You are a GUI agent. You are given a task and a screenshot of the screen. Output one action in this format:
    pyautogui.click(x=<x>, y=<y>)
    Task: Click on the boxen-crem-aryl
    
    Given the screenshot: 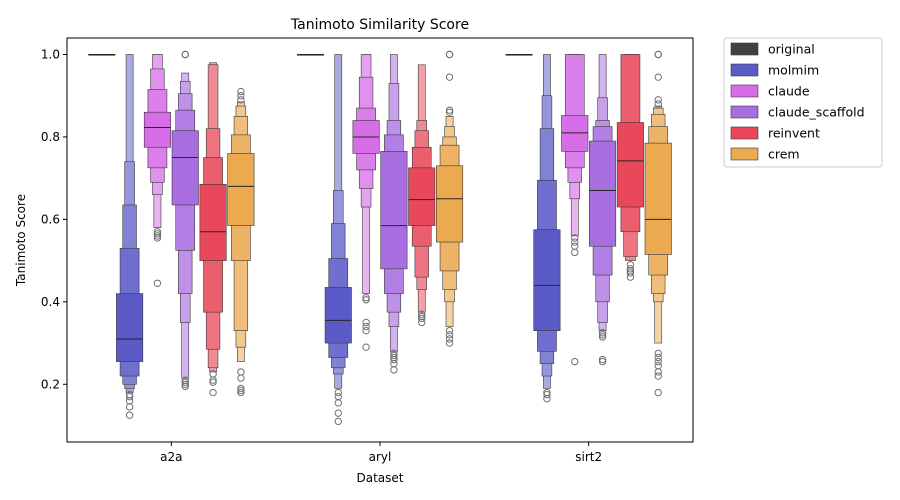 What is the action you would take?
    pyautogui.click(x=450, y=198)
    